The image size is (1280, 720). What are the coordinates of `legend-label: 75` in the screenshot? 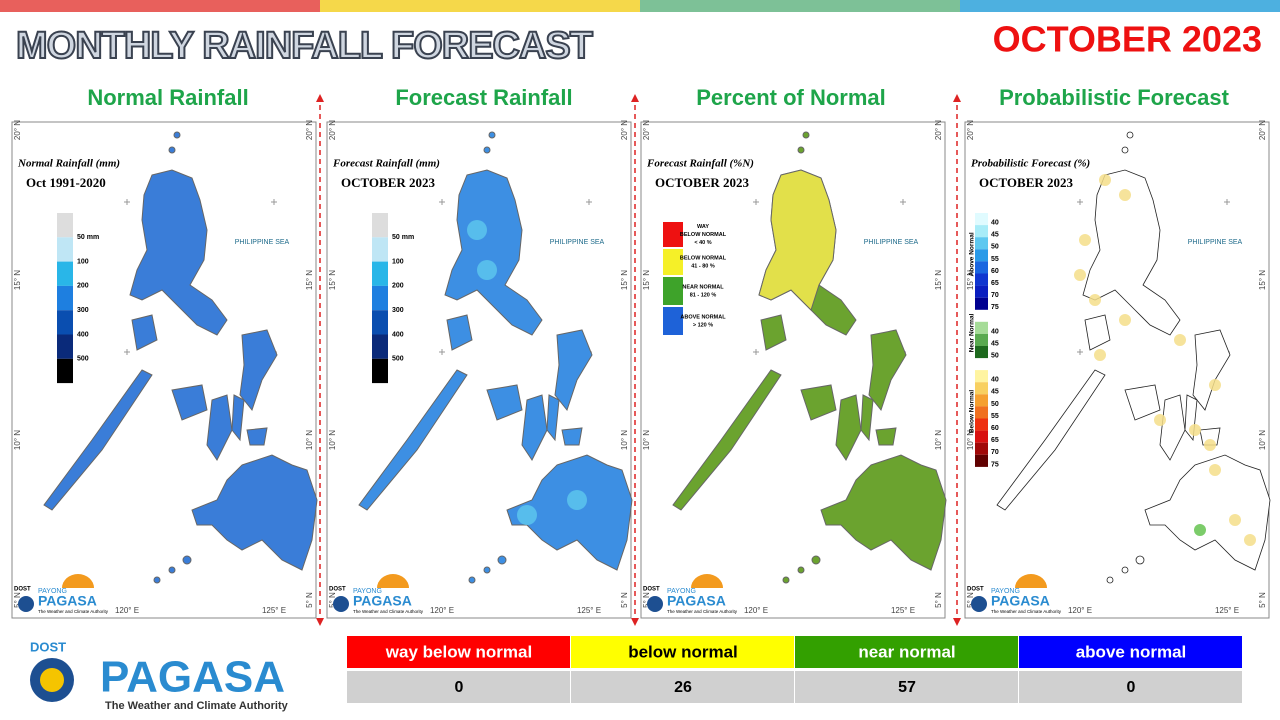 It's located at (995, 307).